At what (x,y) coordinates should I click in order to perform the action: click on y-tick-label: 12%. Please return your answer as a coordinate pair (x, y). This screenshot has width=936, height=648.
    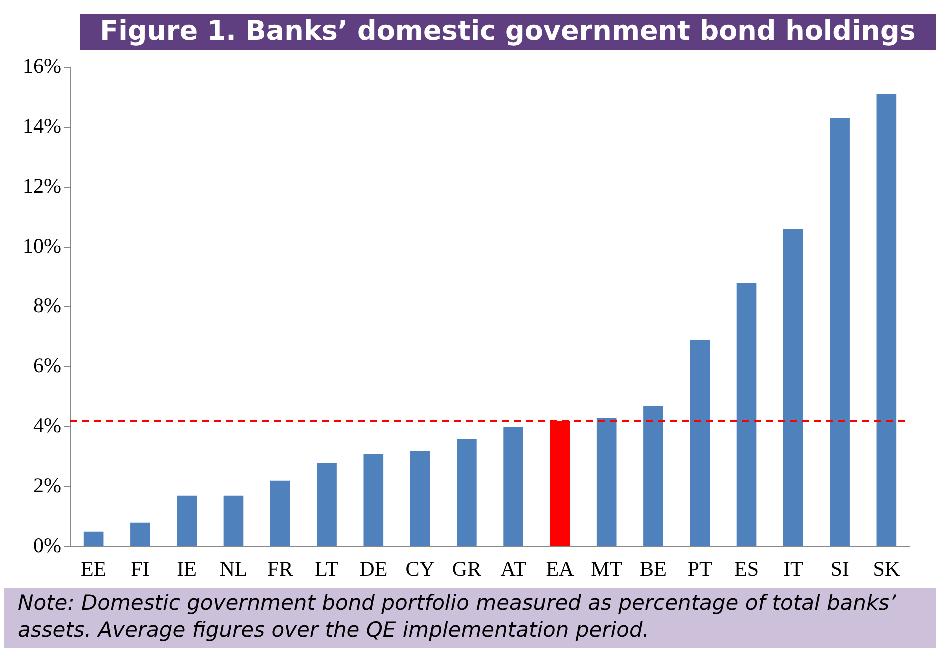
    Looking at the image, I should click on (42, 186).